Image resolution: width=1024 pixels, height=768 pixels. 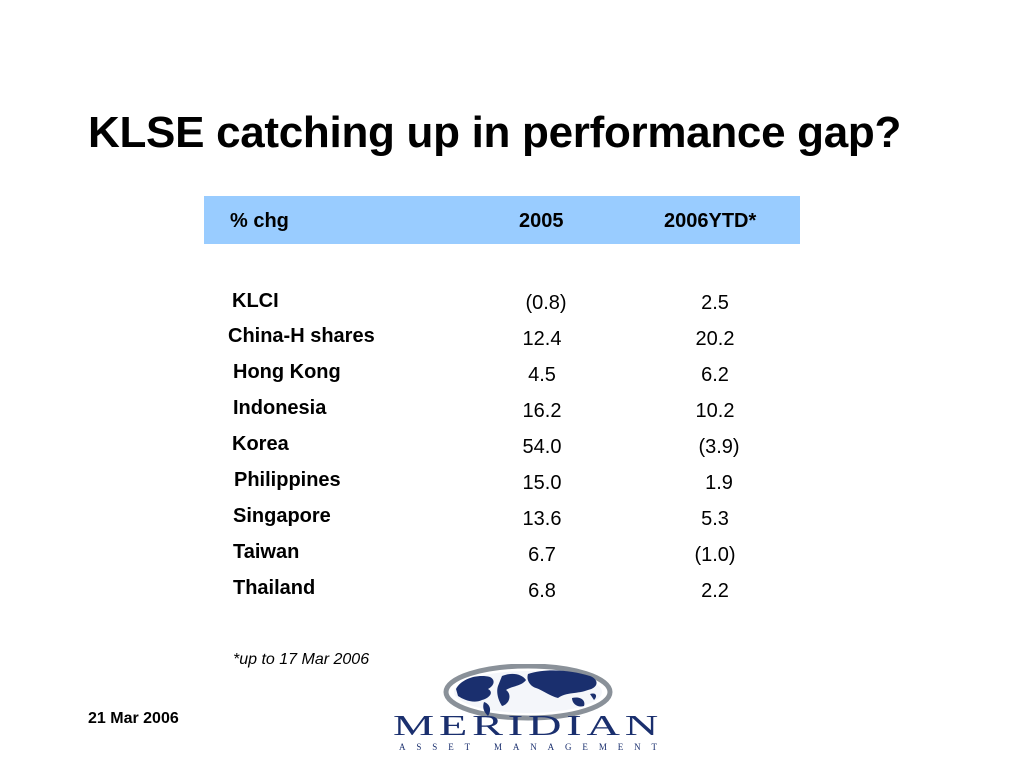 I want to click on header-2005: 2005, so click(x=541, y=221).